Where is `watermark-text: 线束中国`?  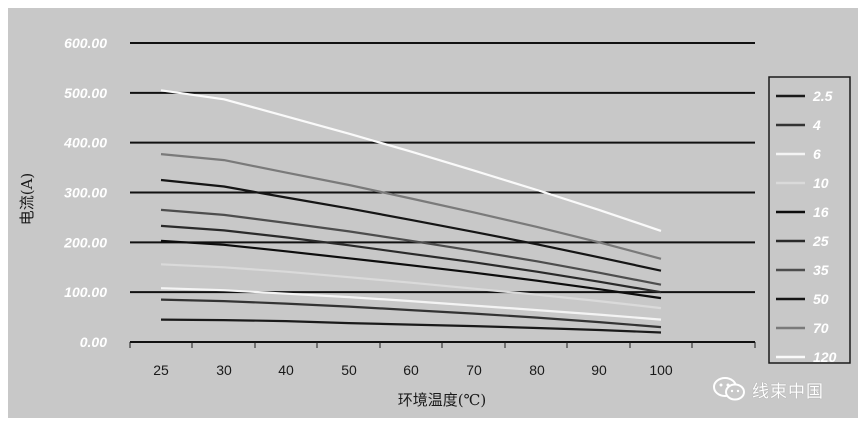
watermark-text: 线束中国 is located at coordinates (788, 391).